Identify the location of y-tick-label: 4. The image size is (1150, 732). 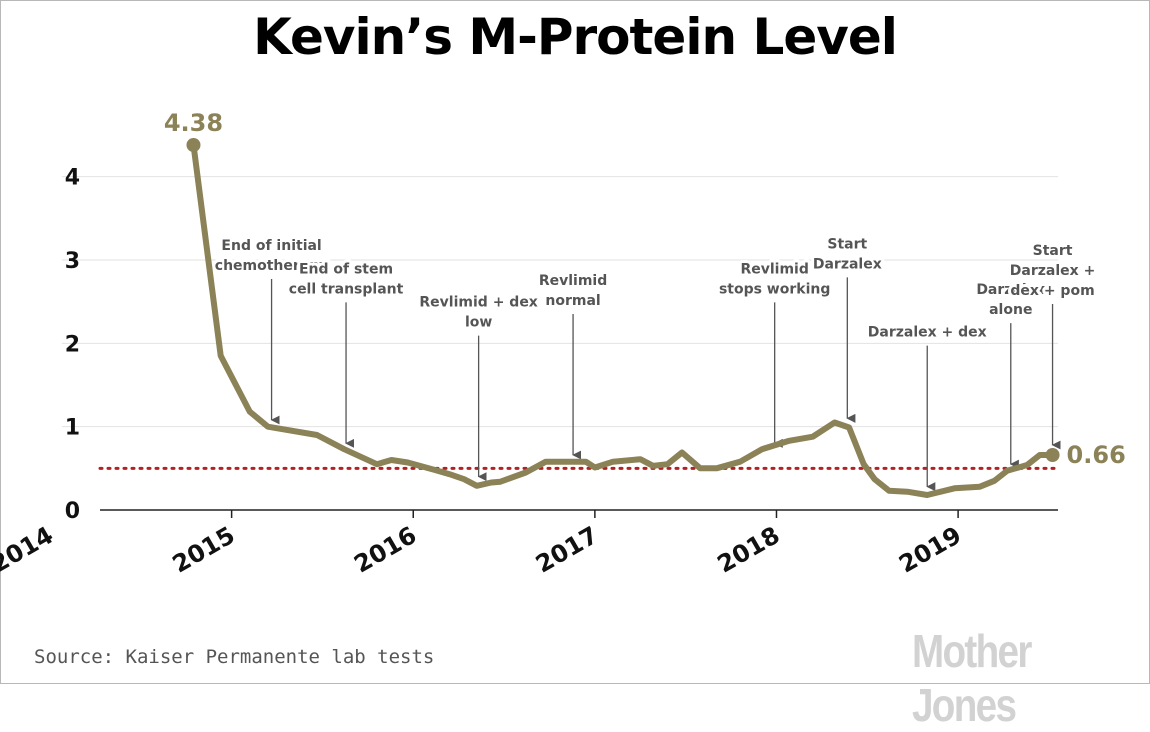
(72, 178).